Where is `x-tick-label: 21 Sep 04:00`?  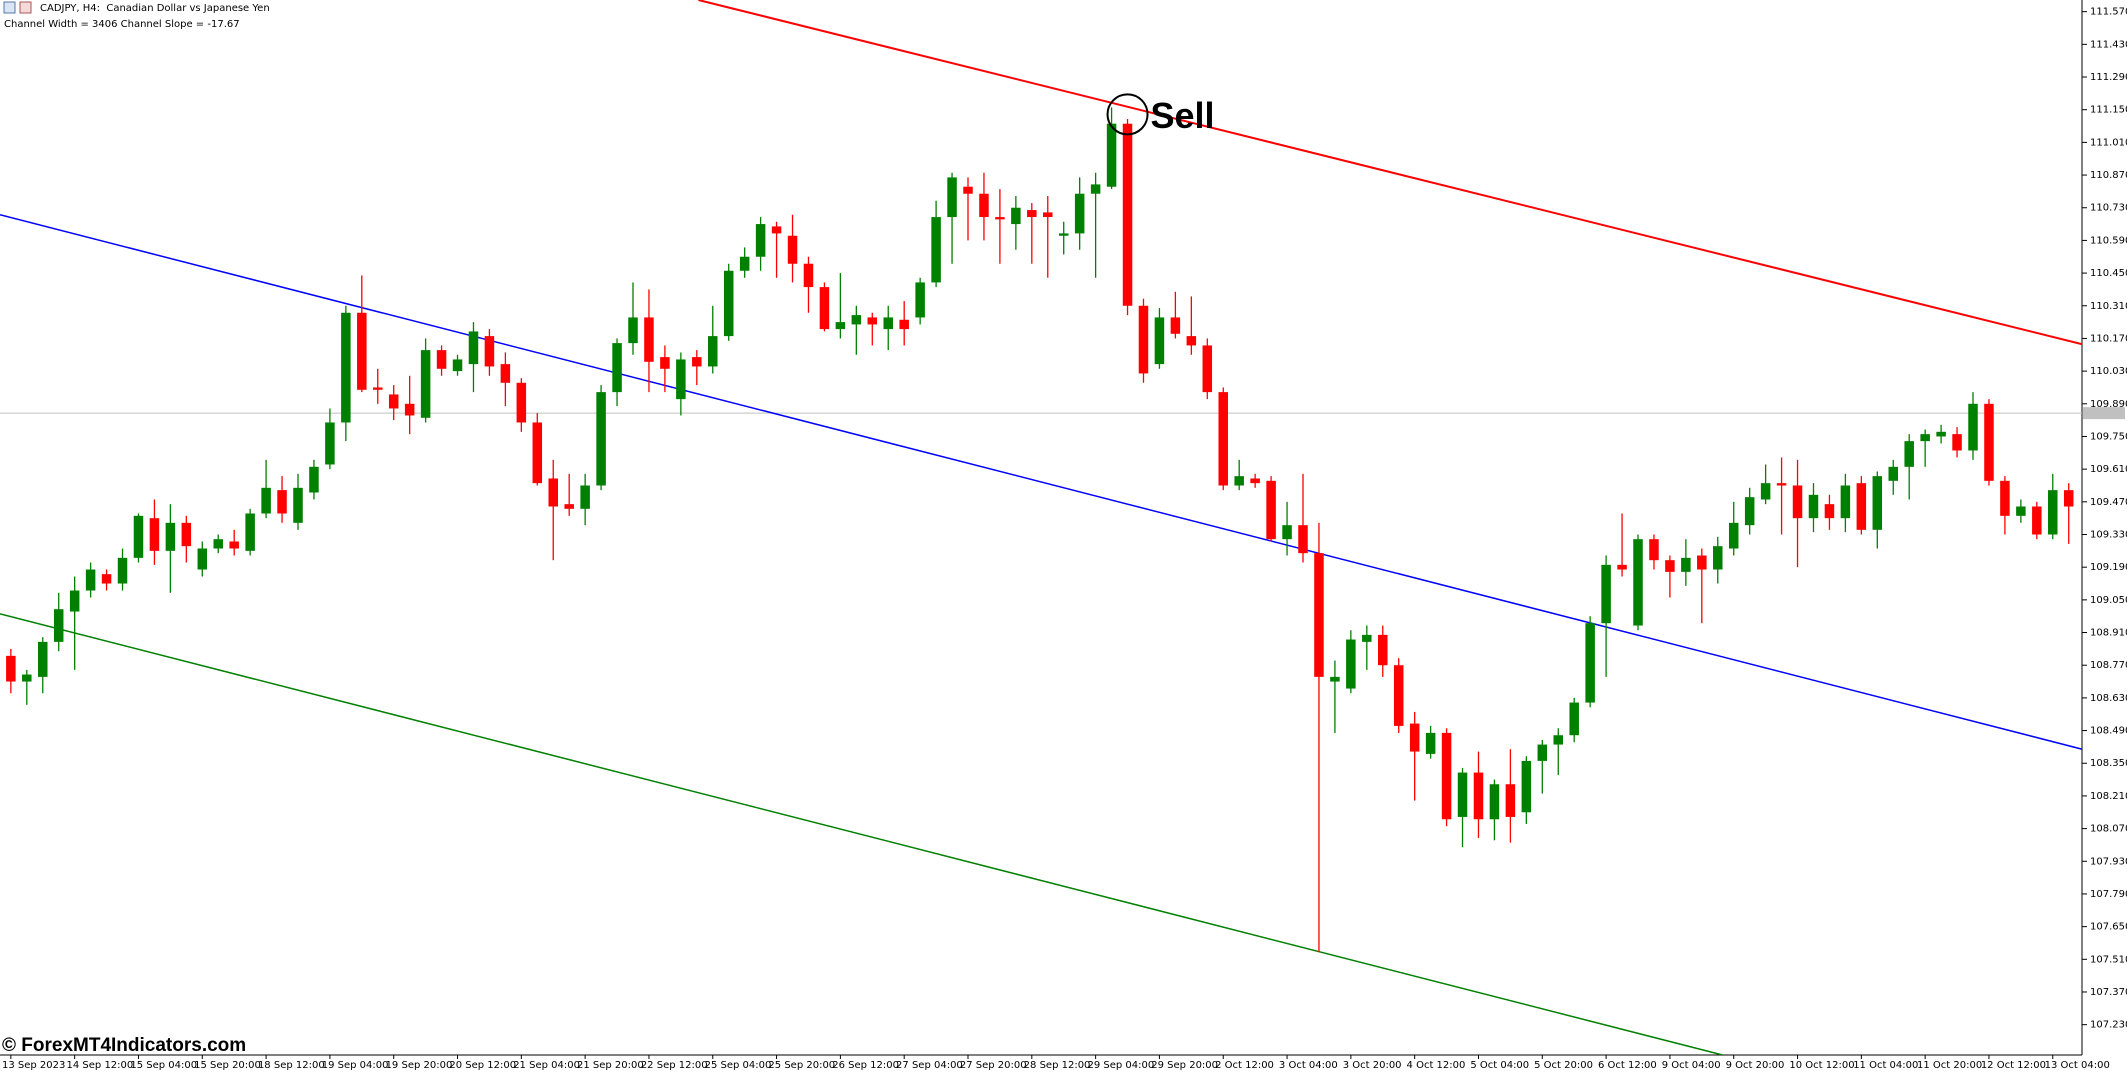
x-tick-label: 21 Sep 04:00 is located at coordinates (546, 1065).